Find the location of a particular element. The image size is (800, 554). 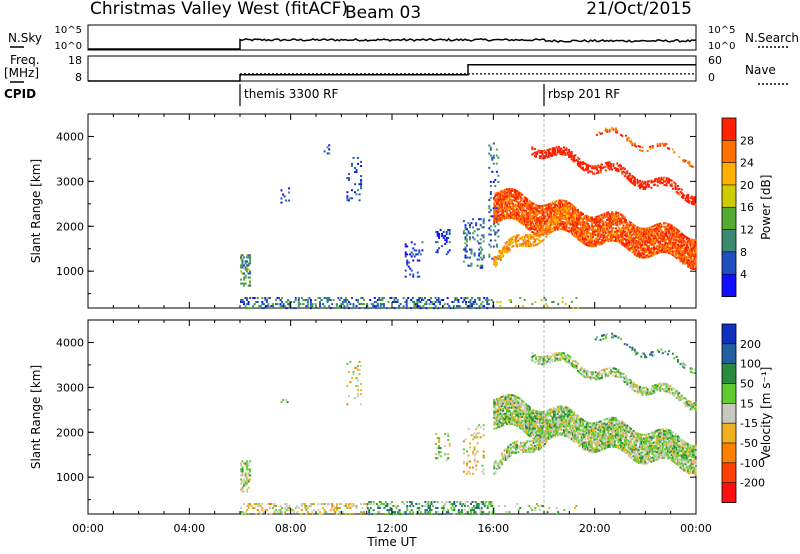

cpid-segment-label: themis 3300 RF is located at coordinates (291, 94).